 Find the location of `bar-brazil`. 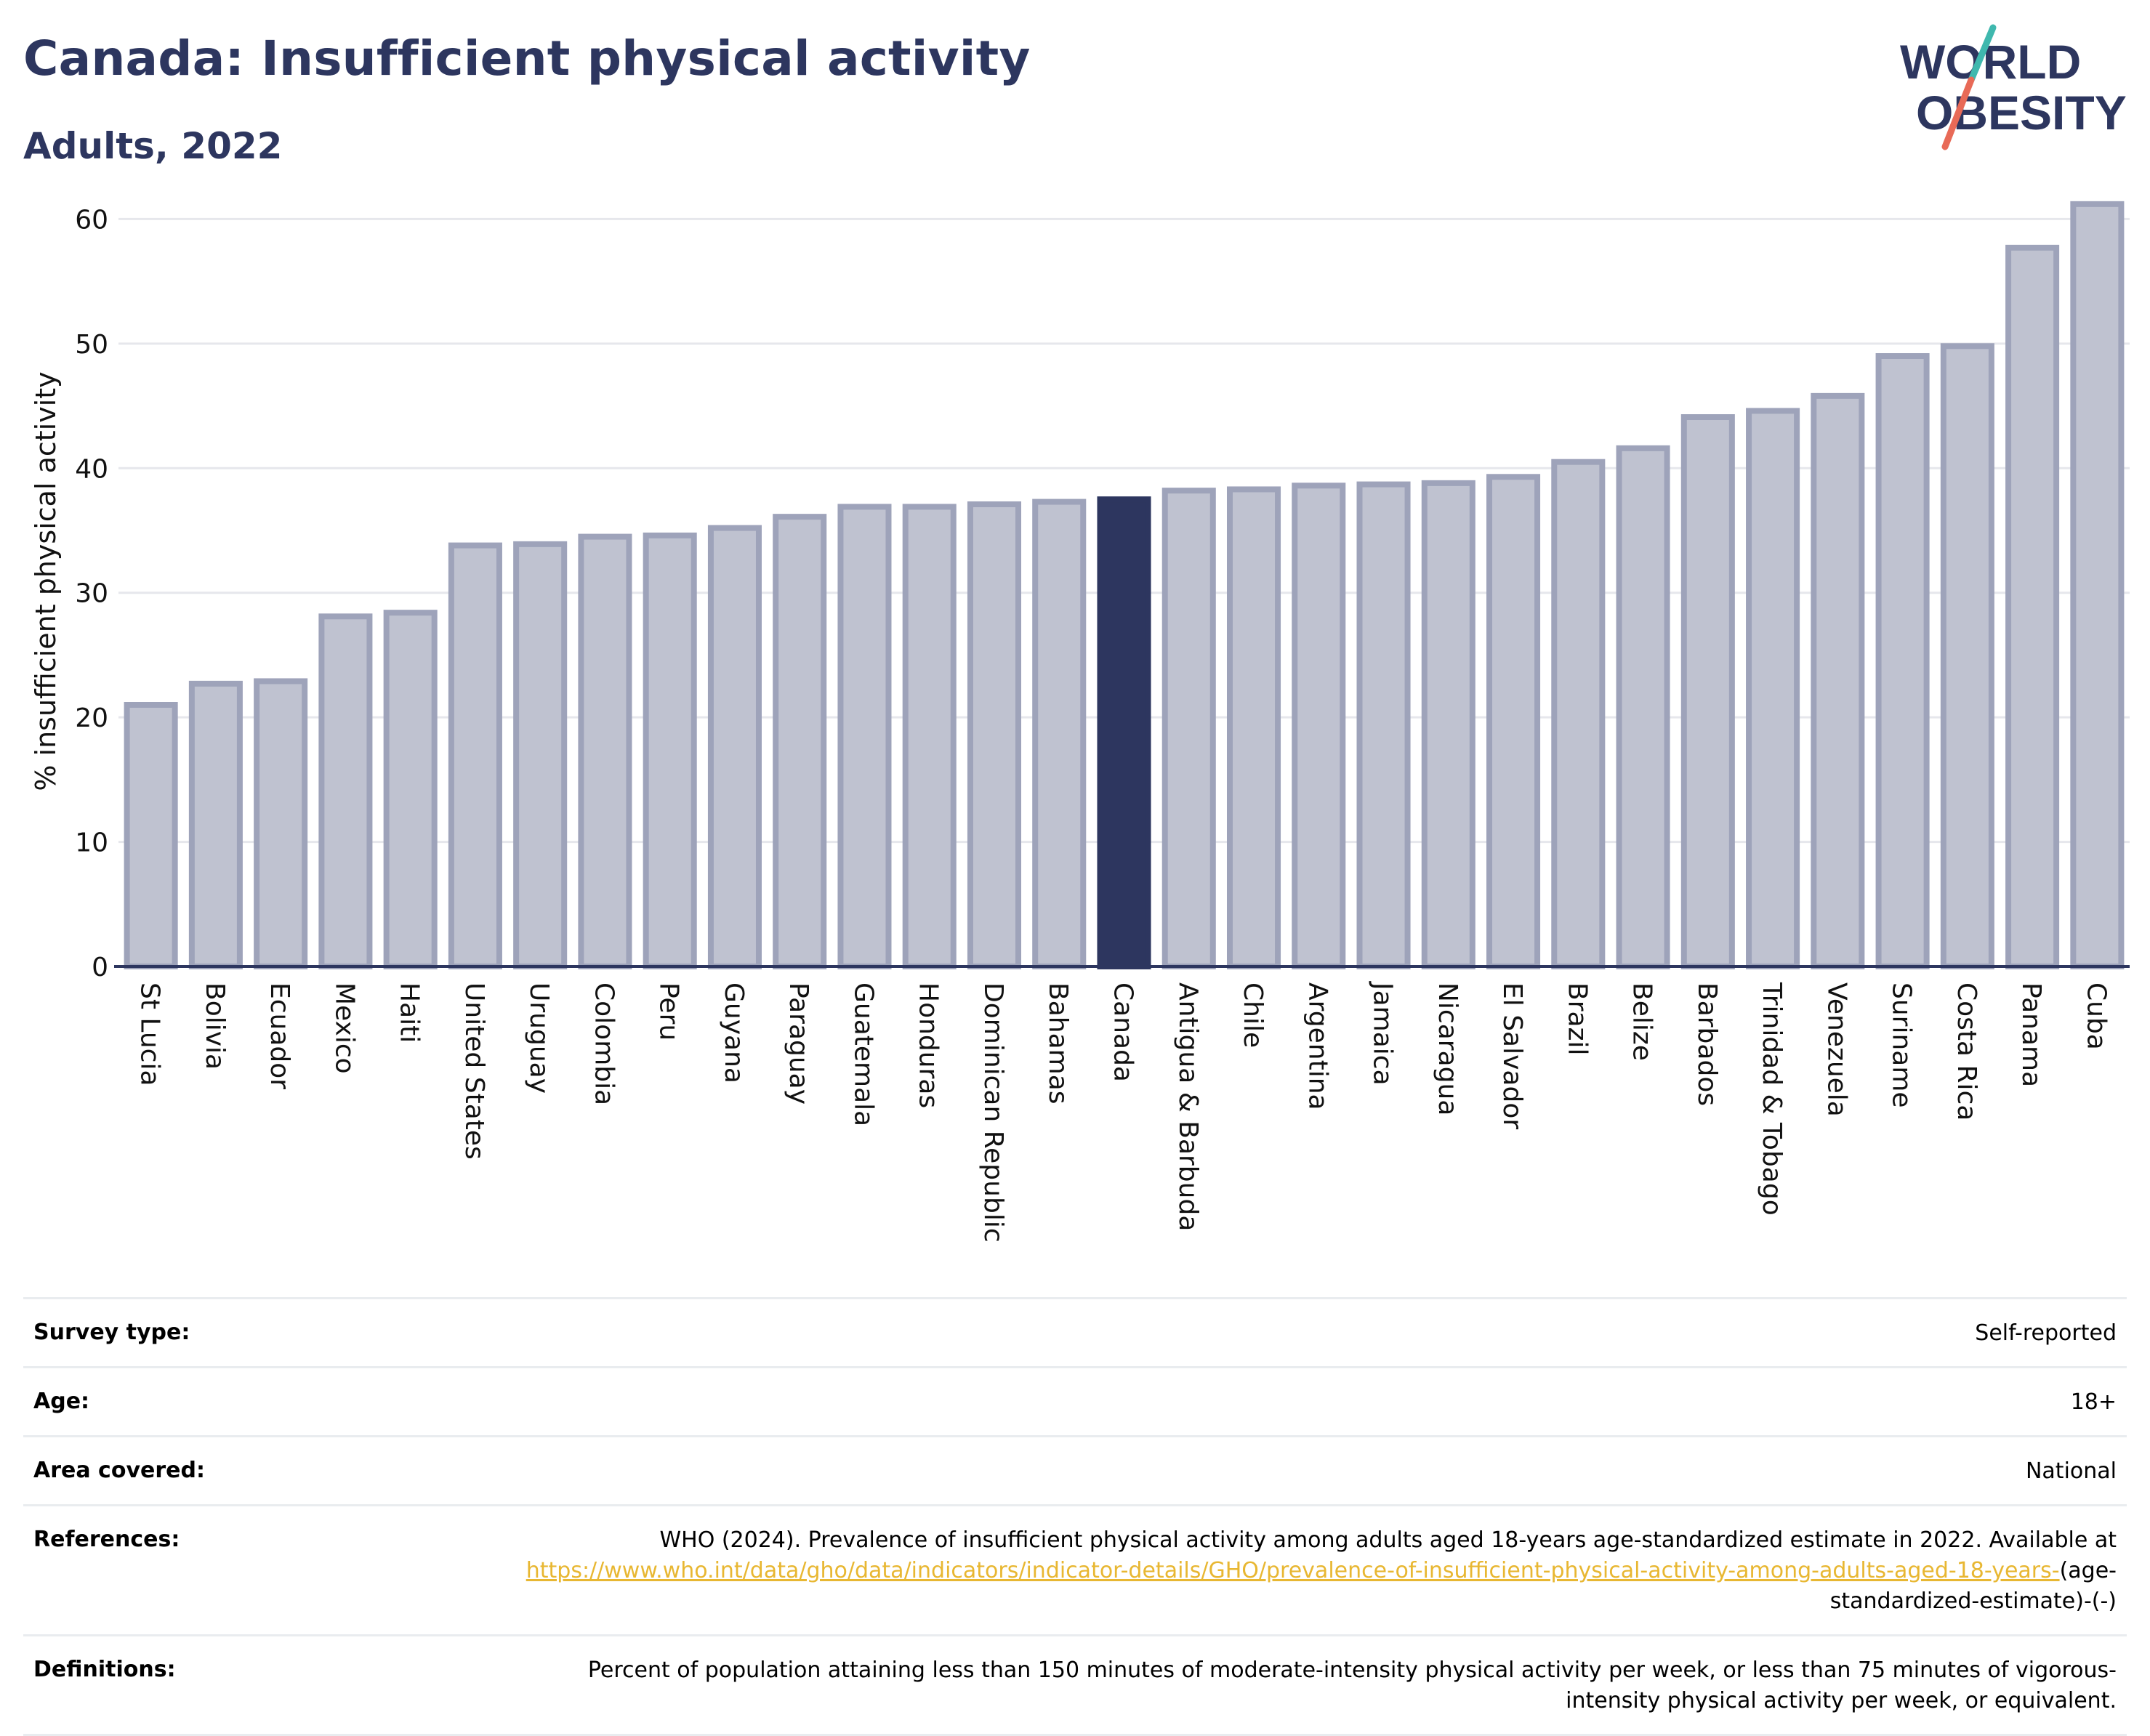

bar-brazil is located at coordinates (1578, 714).